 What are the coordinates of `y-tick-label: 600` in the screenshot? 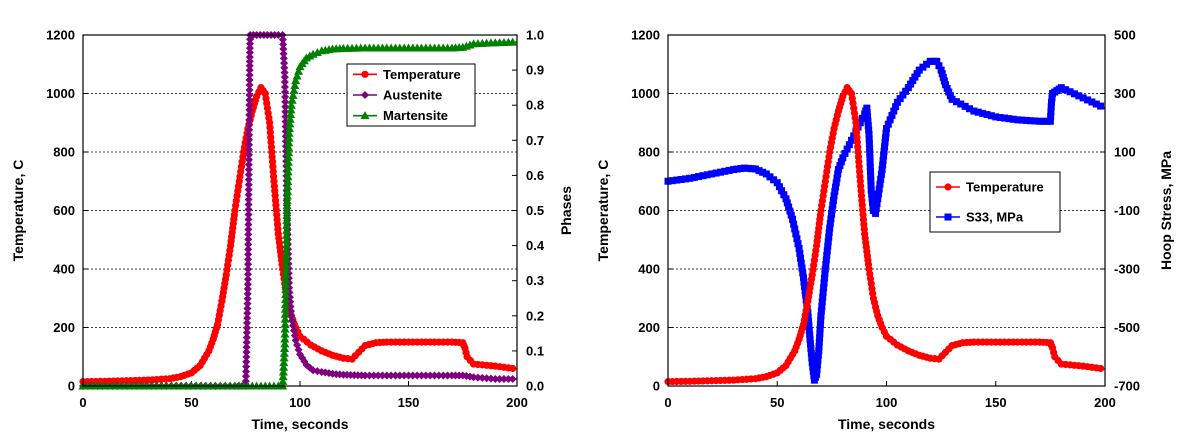 It's located at (64, 210).